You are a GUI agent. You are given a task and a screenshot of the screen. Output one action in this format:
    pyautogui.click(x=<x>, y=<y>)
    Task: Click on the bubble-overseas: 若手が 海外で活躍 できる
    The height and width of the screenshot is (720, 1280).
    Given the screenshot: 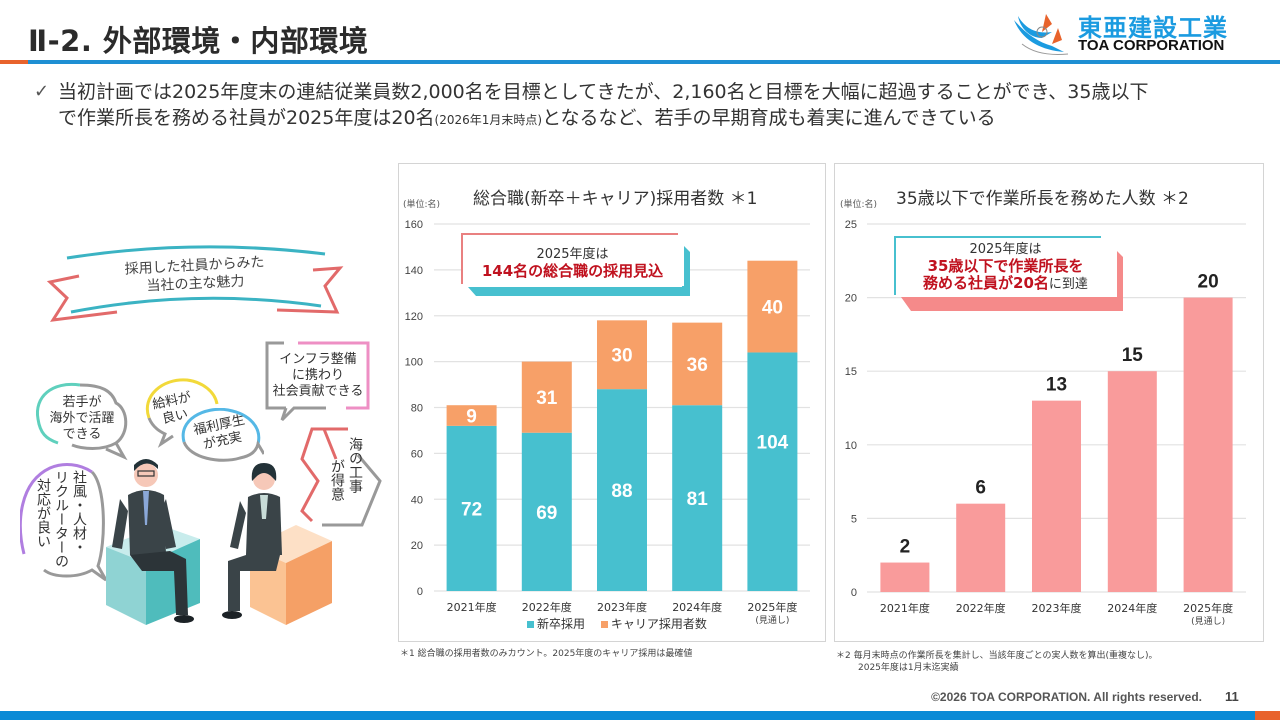 What is the action you would take?
    pyautogui.click(x=82, y=421)
    